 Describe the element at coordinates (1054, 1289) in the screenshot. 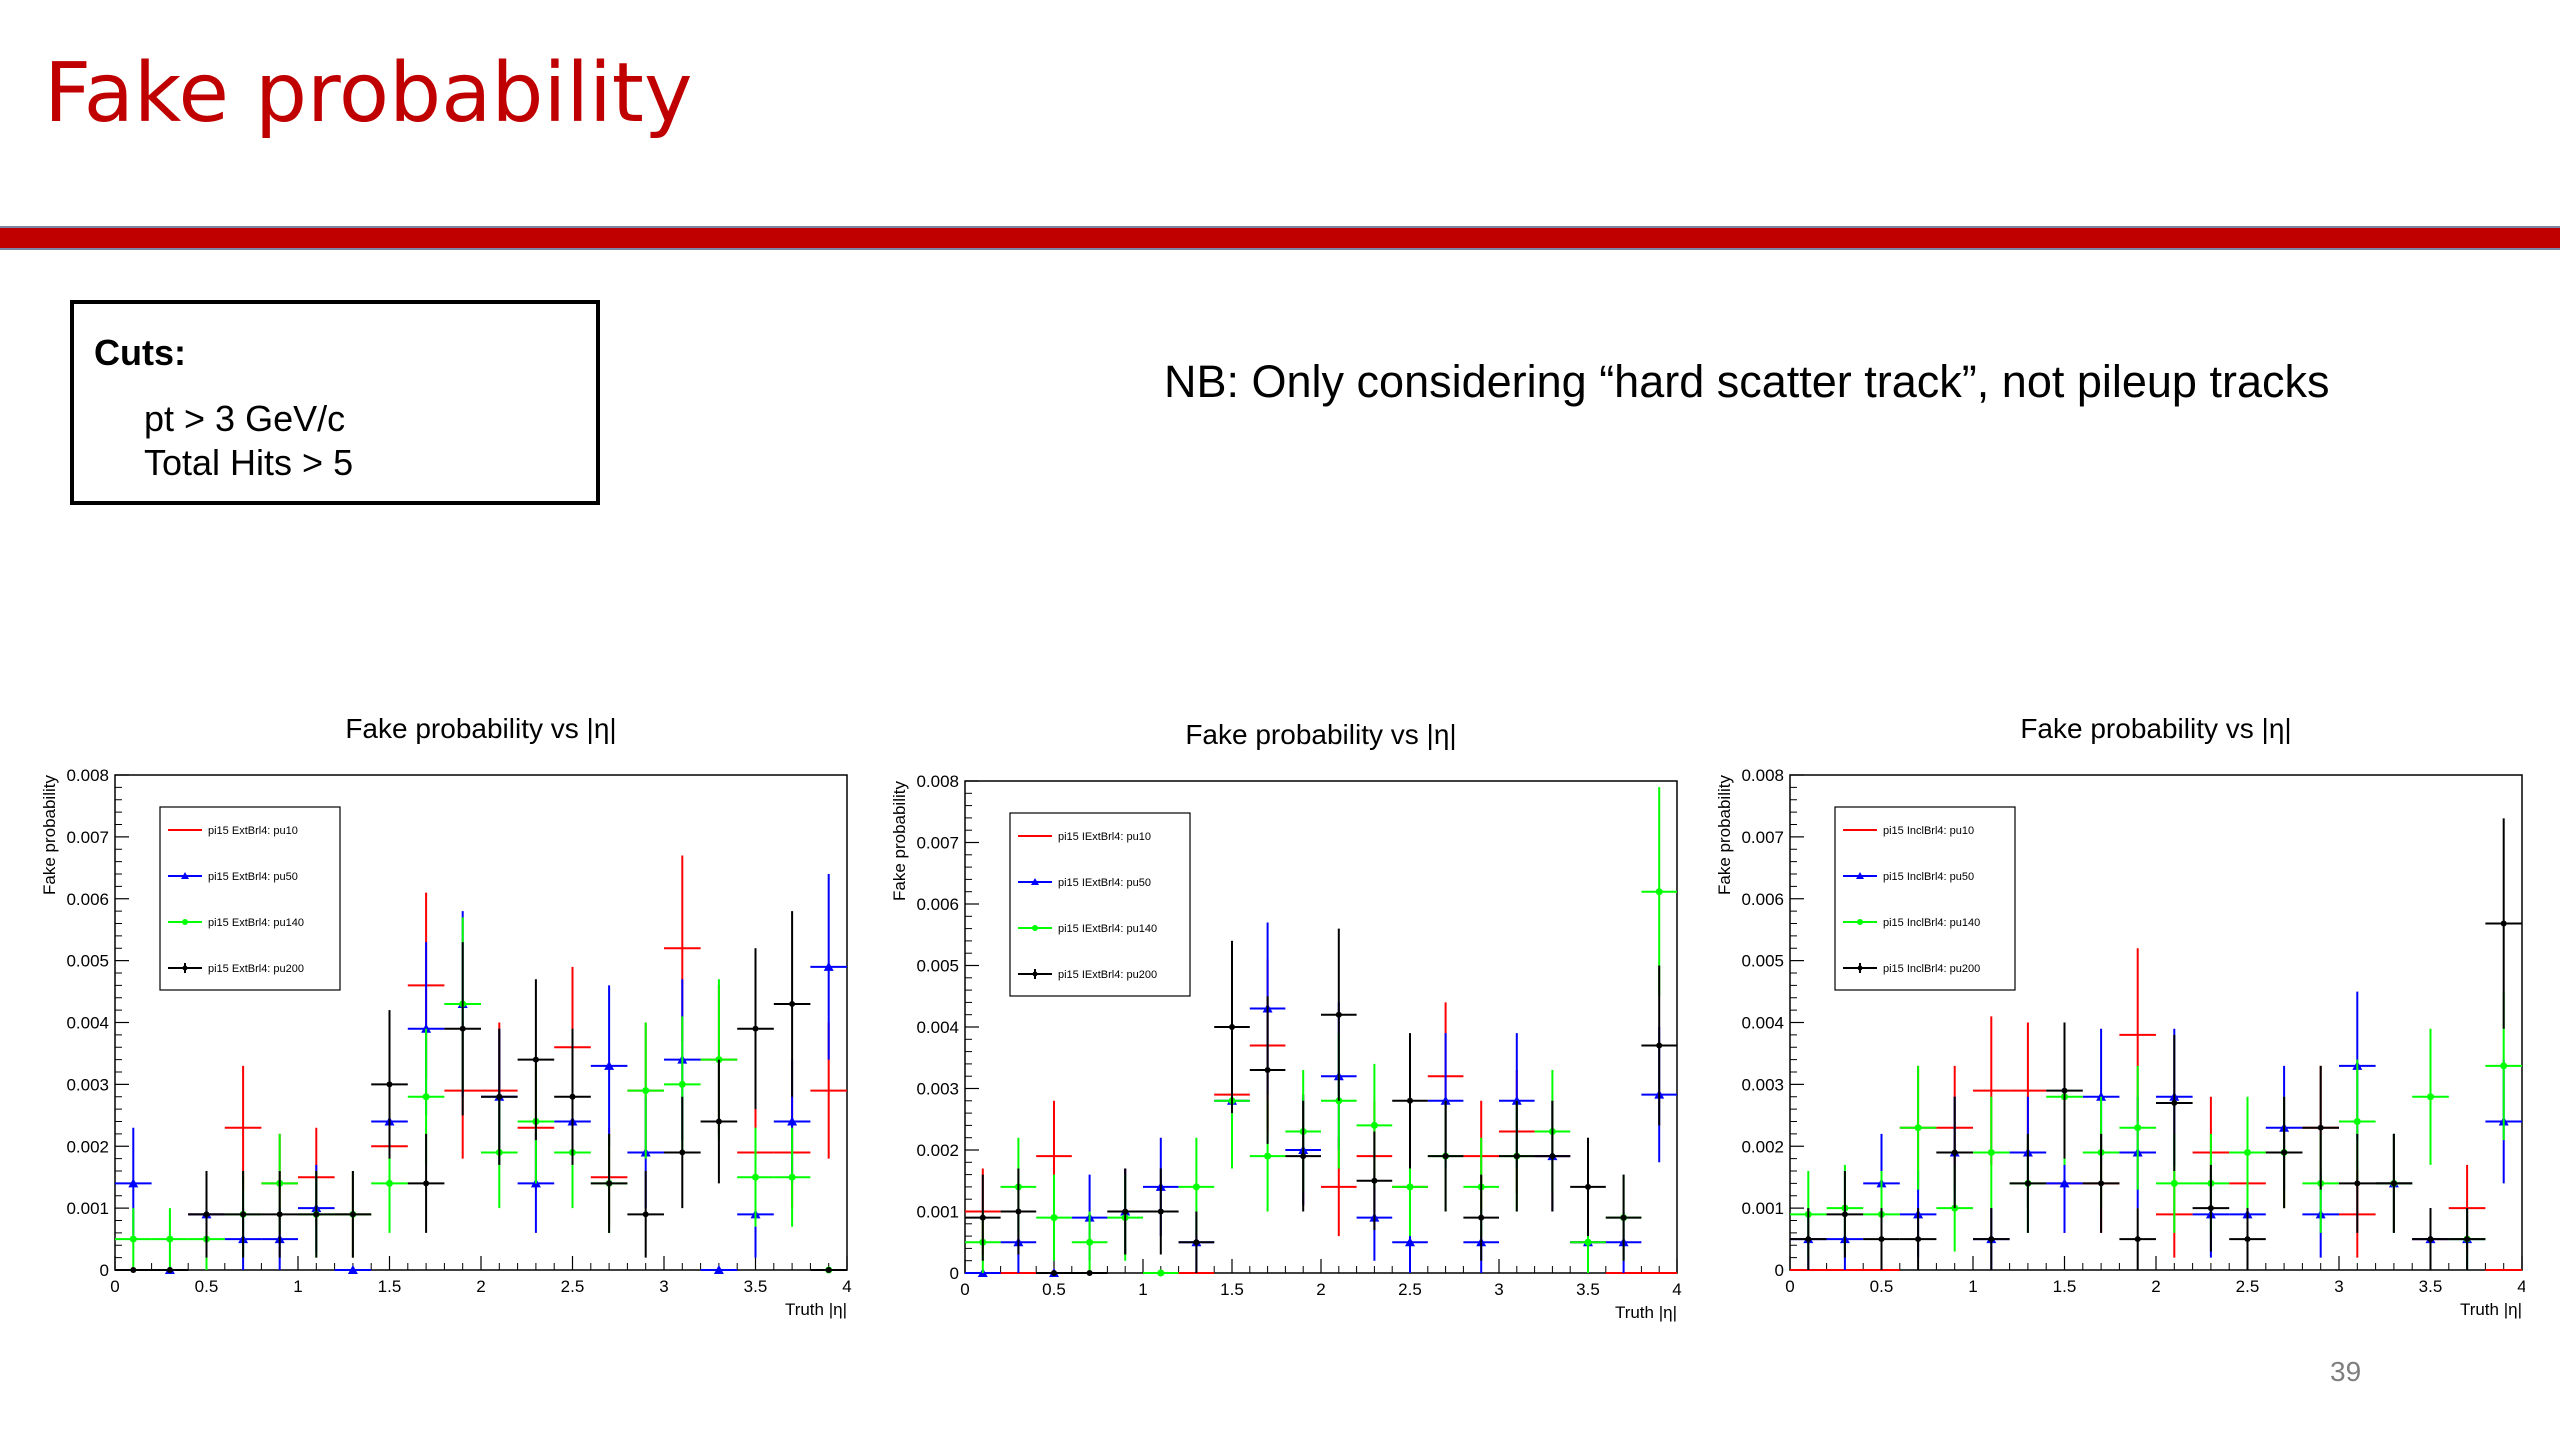

I see `x-tick-label: 0.5` at that location.